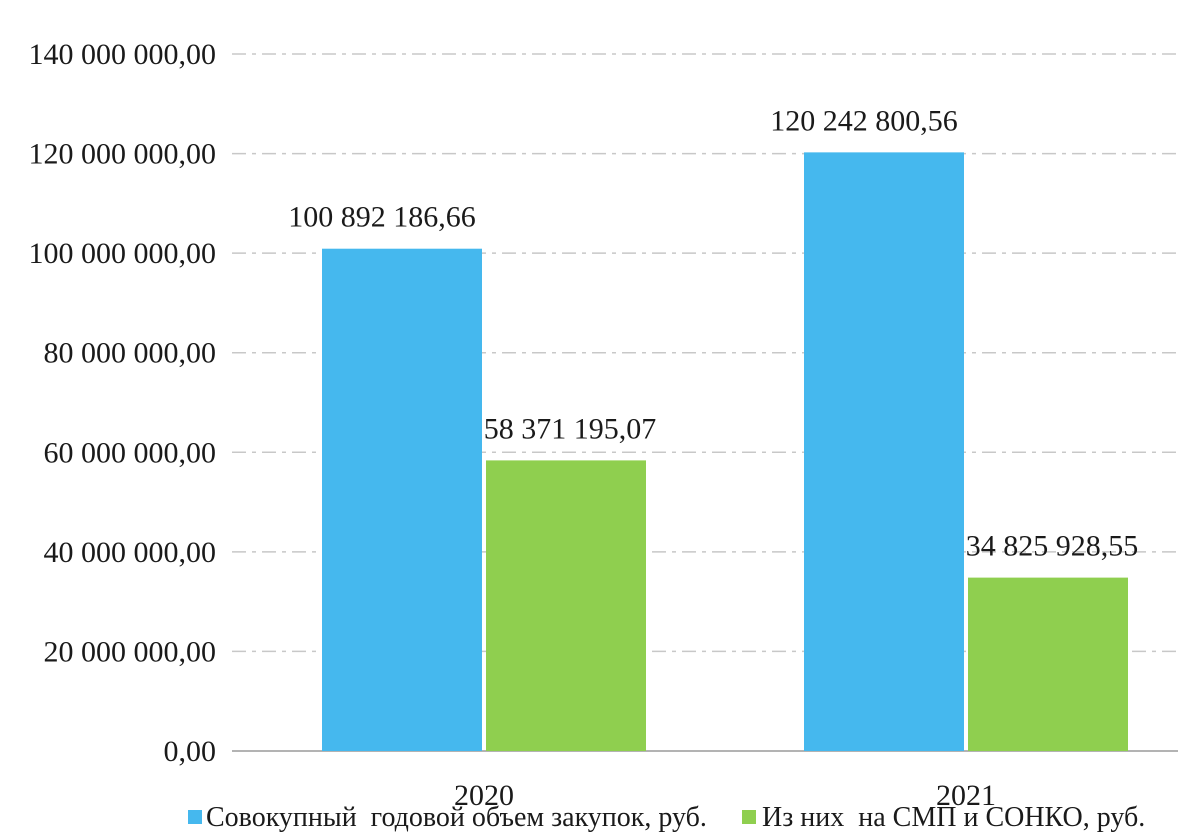 The height and width of the screenshot is (838, 1192). Describe the element at coordinates (130, 651) in the screenshot. I see `y-tick-label: 20 000 000,00` at that location.